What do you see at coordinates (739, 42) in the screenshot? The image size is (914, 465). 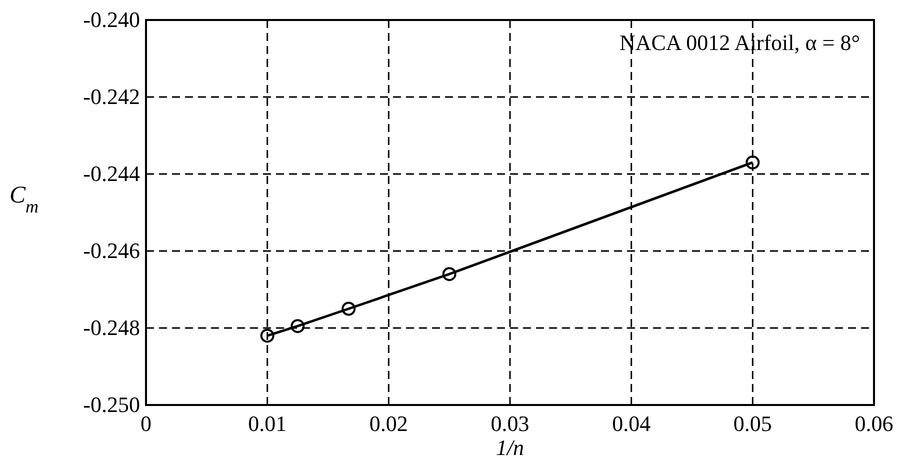 I see `annotation: NACA 0012 Airfoil, α = 8°` at bounding box center [739, 42].